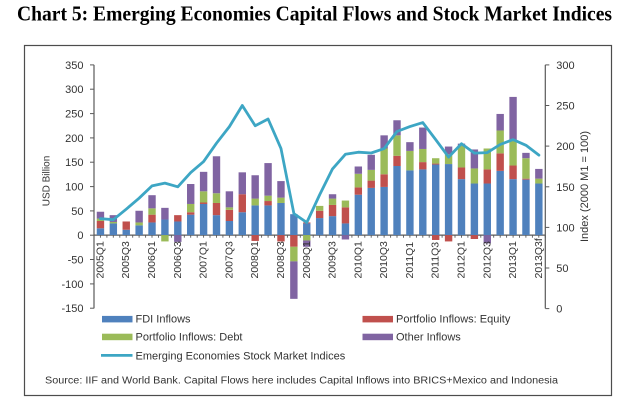 The image size is (625, 403). What do you see at coordinates (487, 260) in the screenshot?
I see `svg-text: 2012Q3` at bounding box center [487, 260].